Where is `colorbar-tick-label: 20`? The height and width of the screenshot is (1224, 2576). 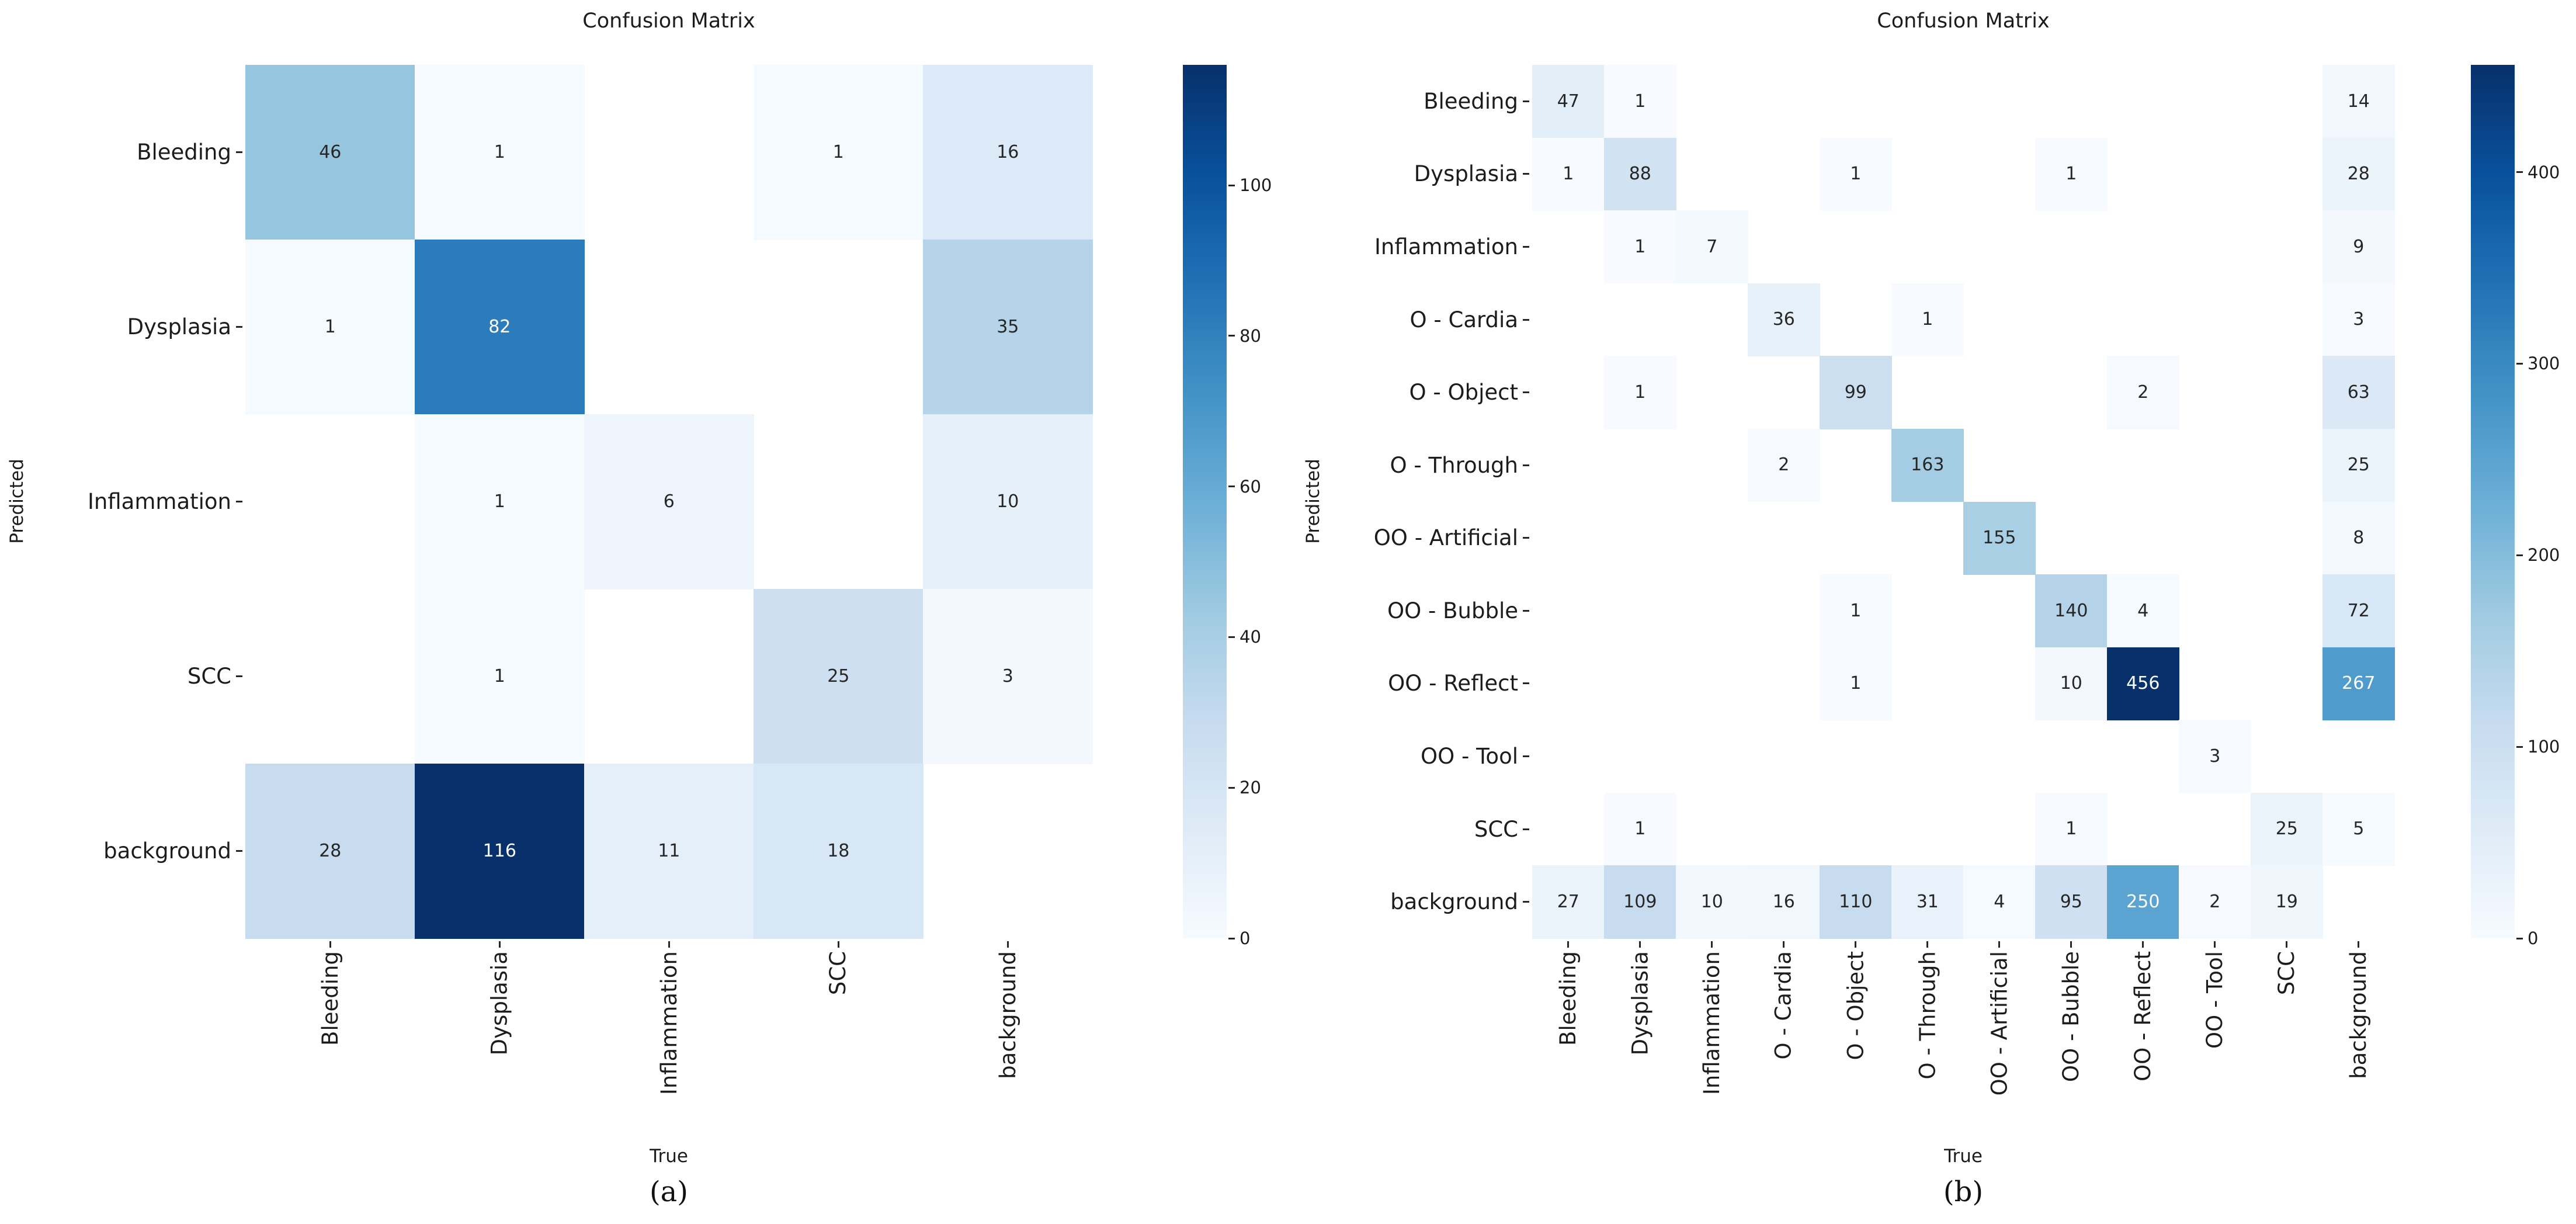 colorbar-tick-label: 20 is located at coordinates (1250, 788).